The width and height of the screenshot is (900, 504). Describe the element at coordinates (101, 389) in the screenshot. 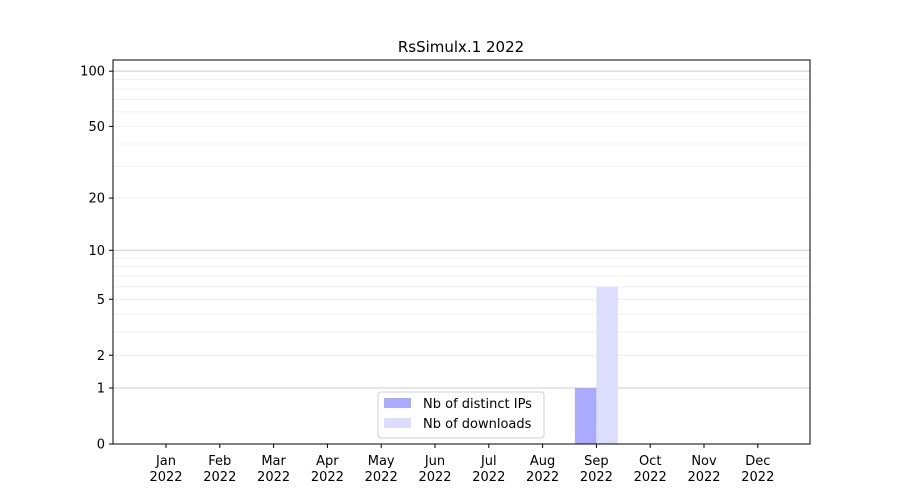

I see `y-tick-label: 1` at that location.